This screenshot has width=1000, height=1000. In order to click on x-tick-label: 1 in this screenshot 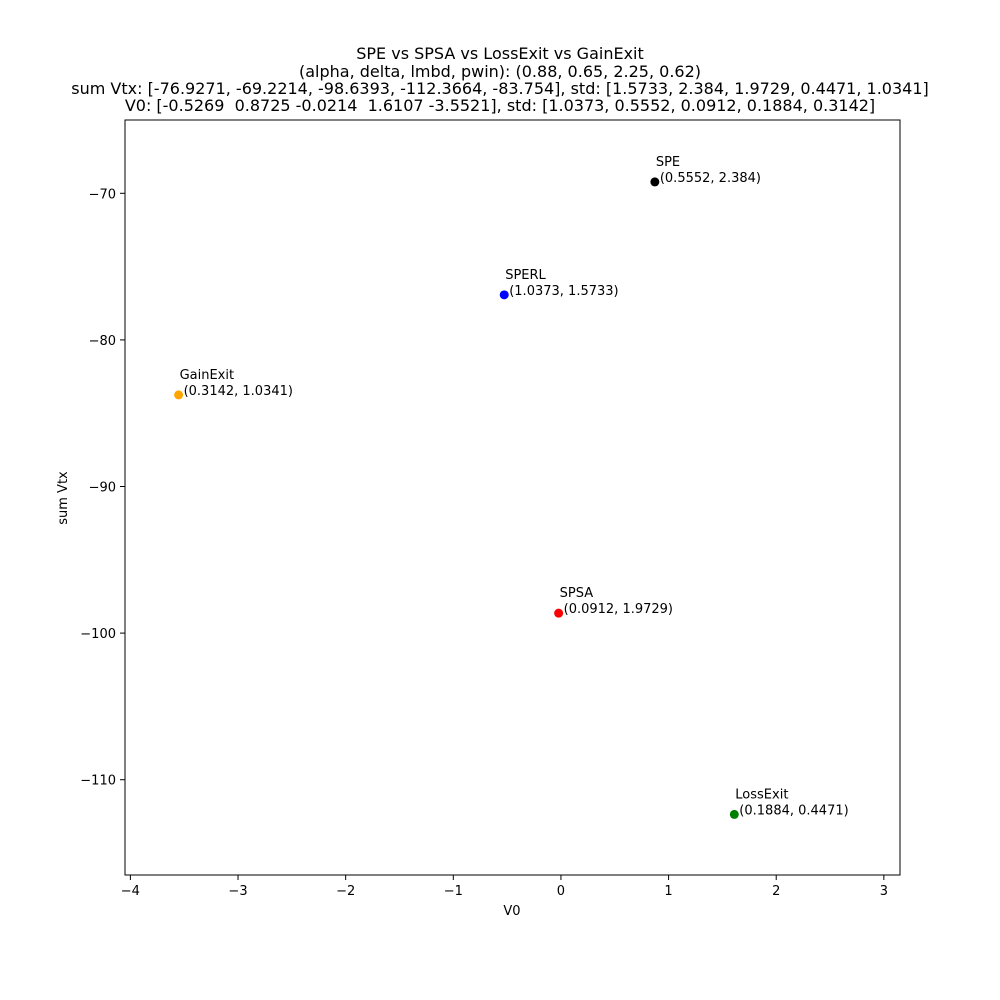, I will do `click(668, 891)`.